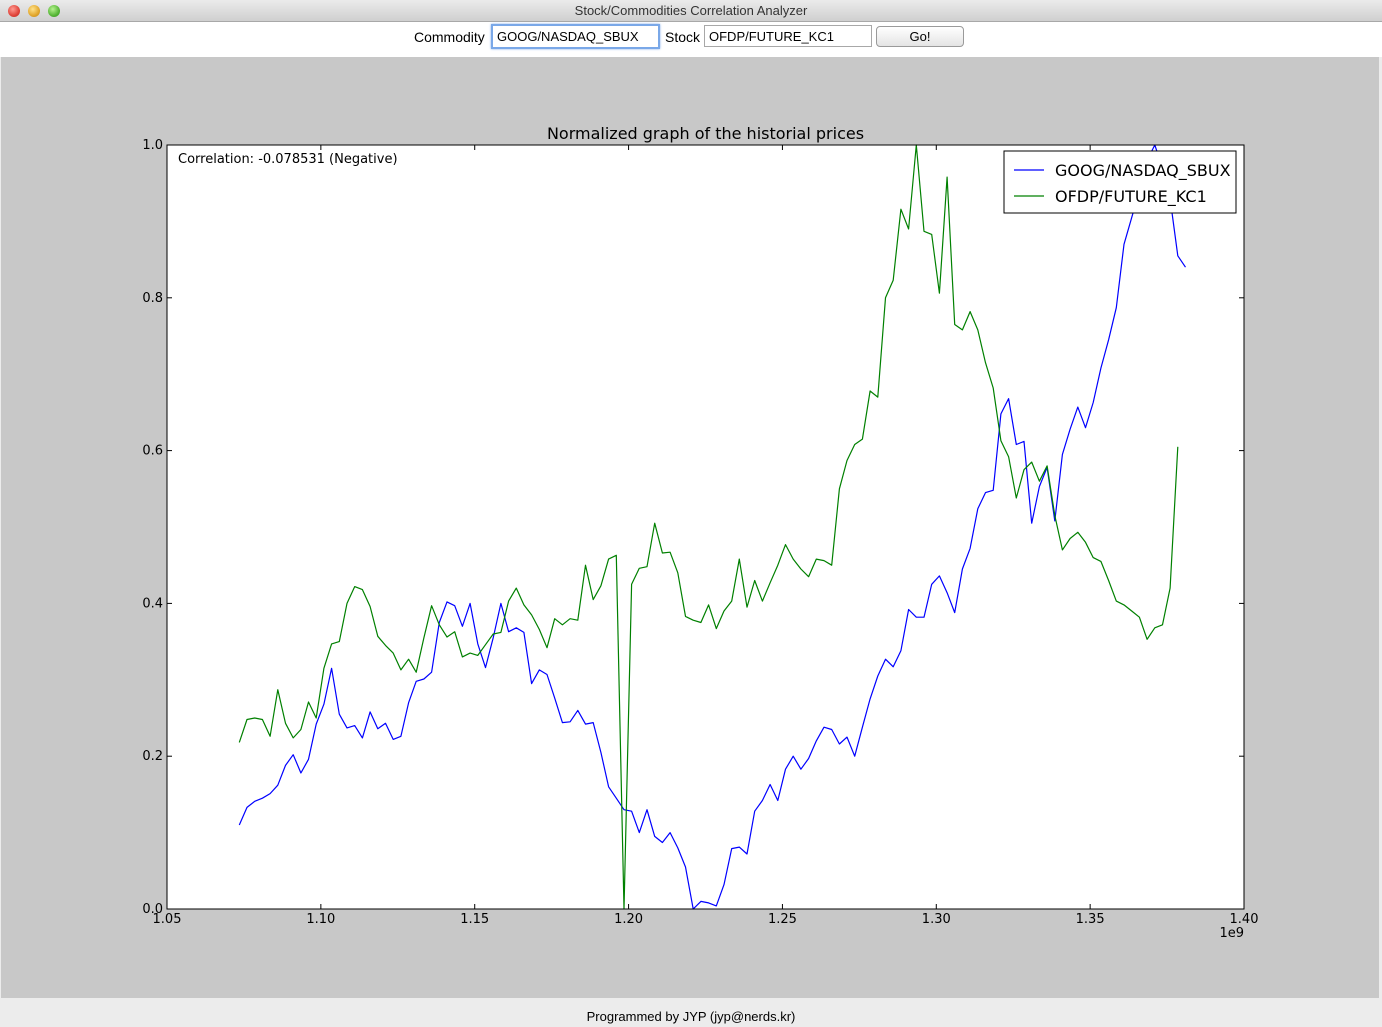  I want to click on legend-box, so click(1120, 182).